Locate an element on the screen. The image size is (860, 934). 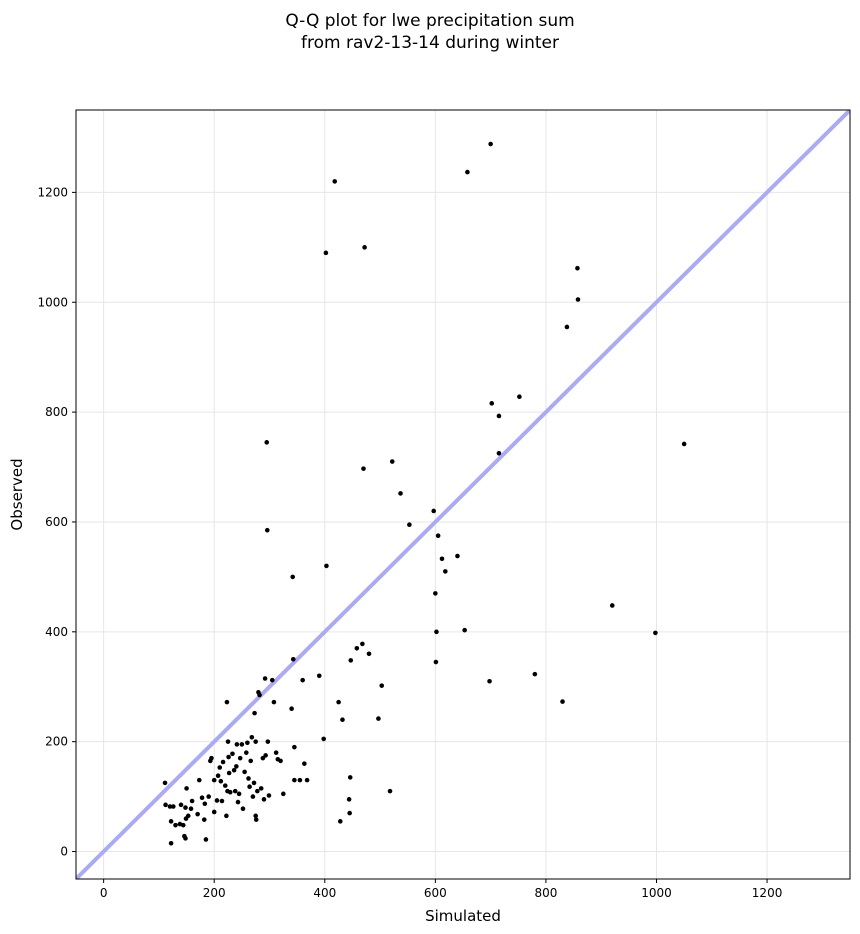
x-tick-label: 0 is located at coordinates (104, 893).